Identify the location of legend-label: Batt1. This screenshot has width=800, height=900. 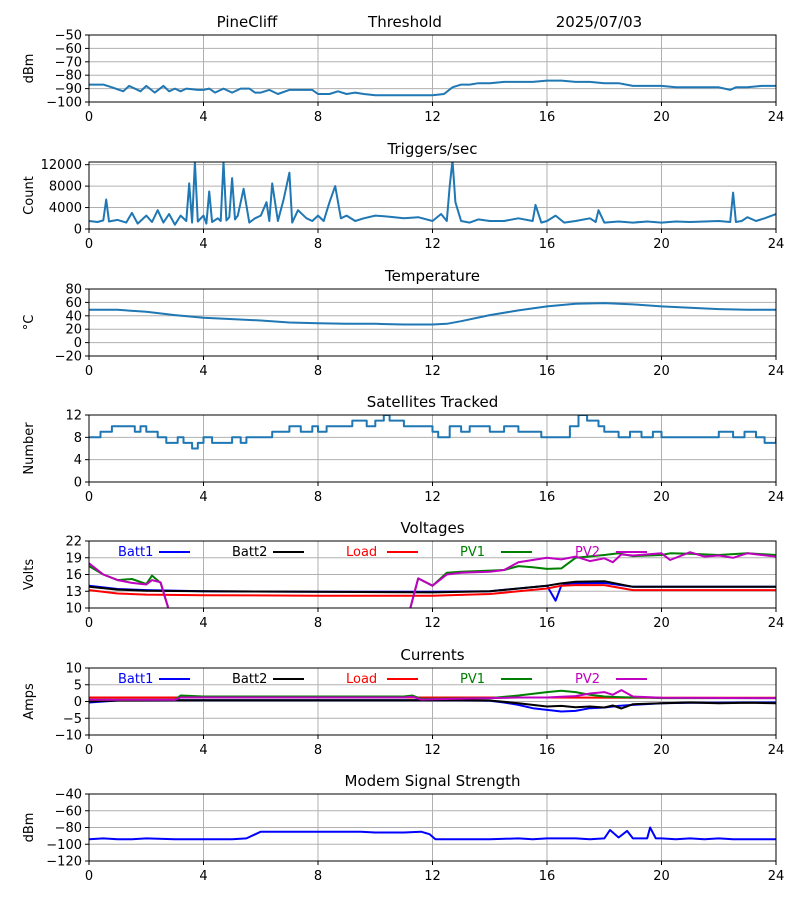
(135, 679).